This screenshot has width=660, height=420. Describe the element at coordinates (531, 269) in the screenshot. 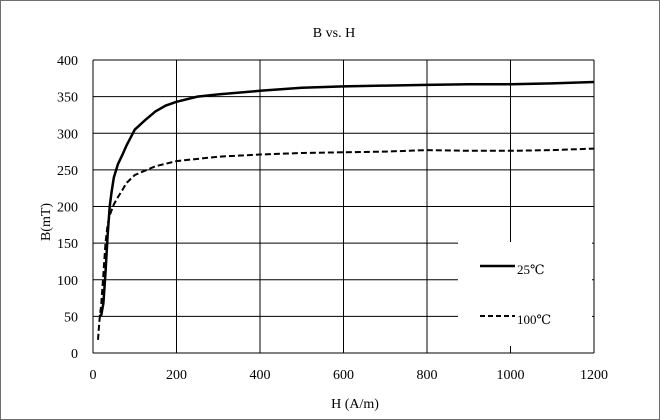

I see `legend-label-25c: 25℃` at that location.